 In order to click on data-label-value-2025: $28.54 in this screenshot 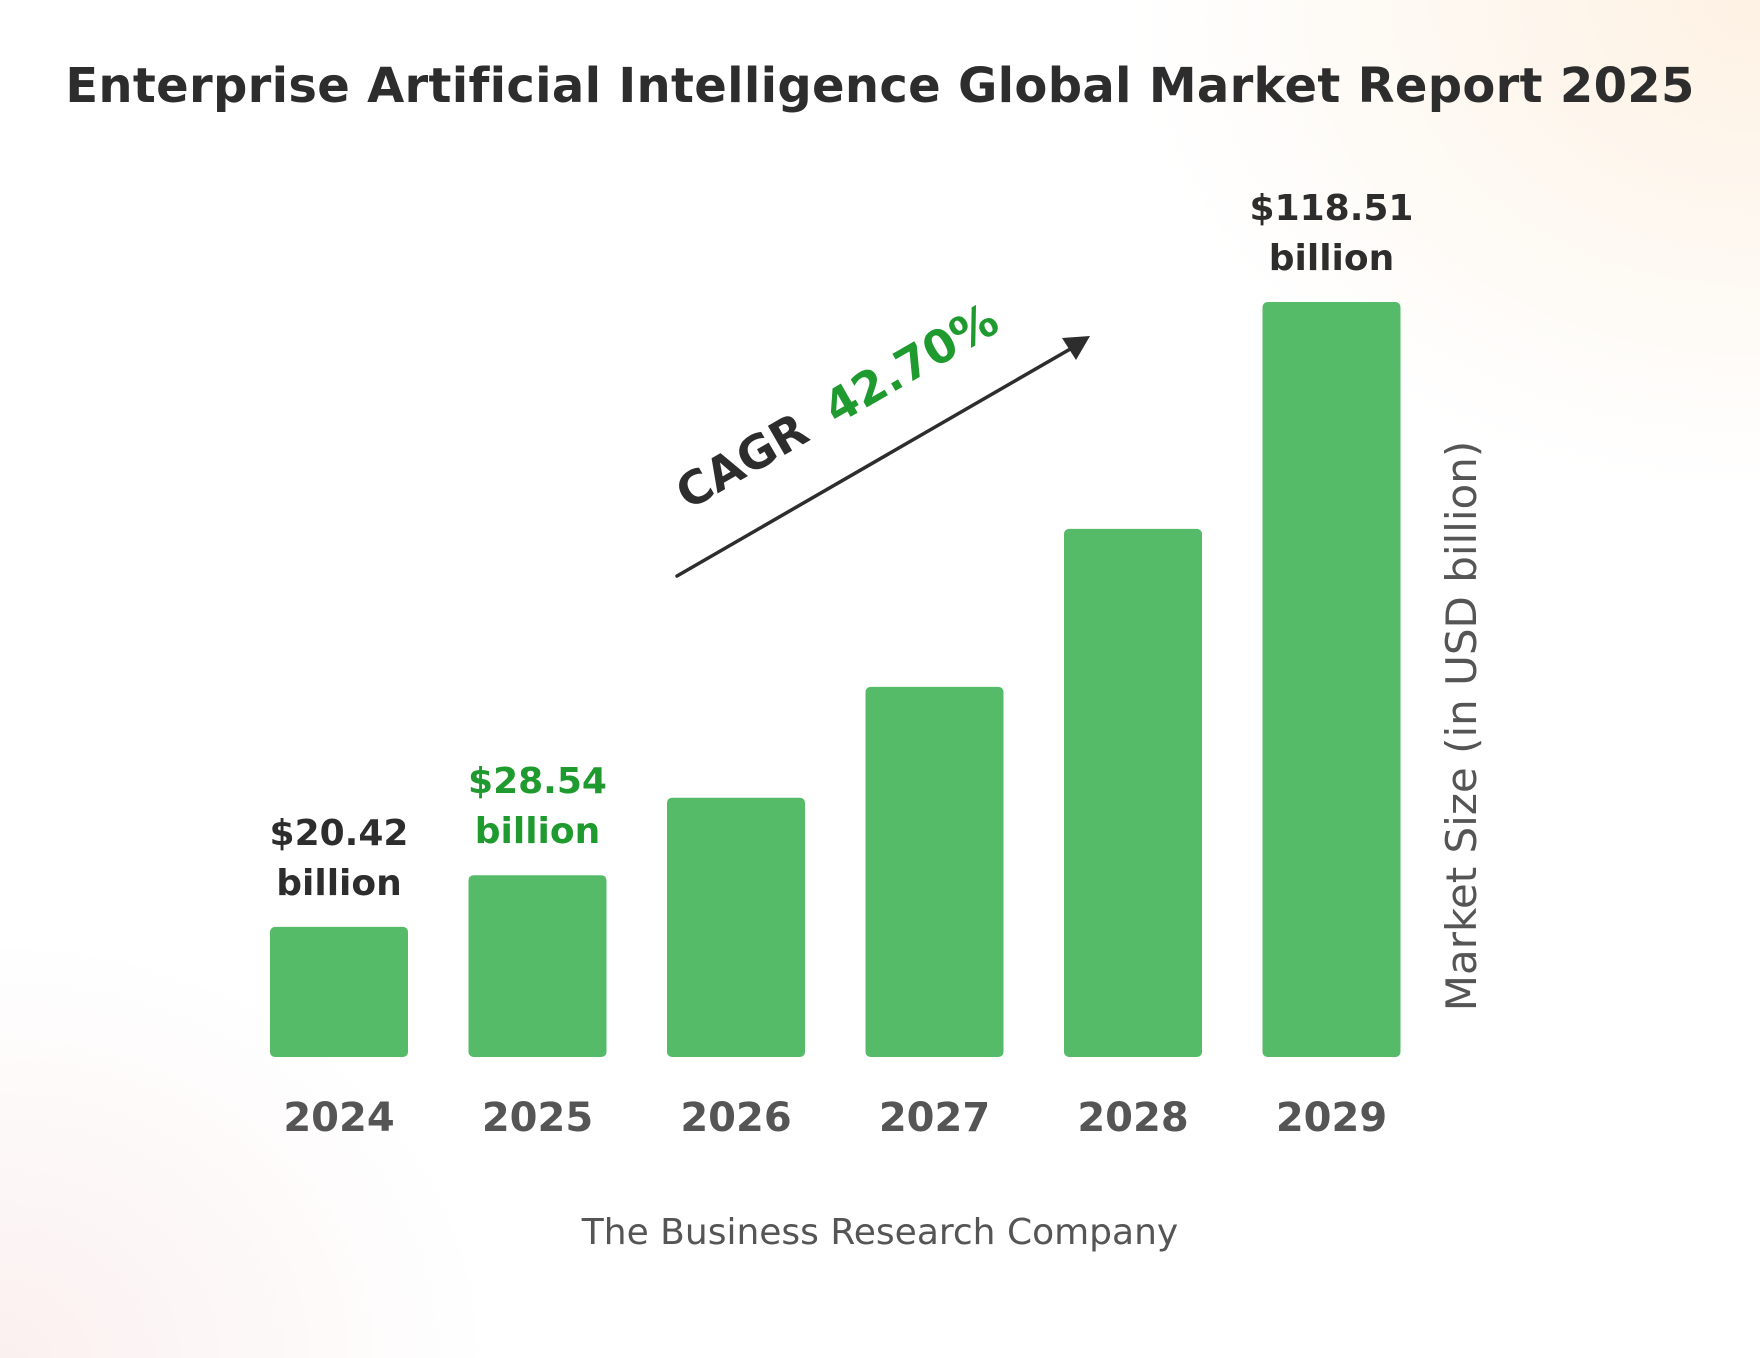, I will do `click(537, 781)`.